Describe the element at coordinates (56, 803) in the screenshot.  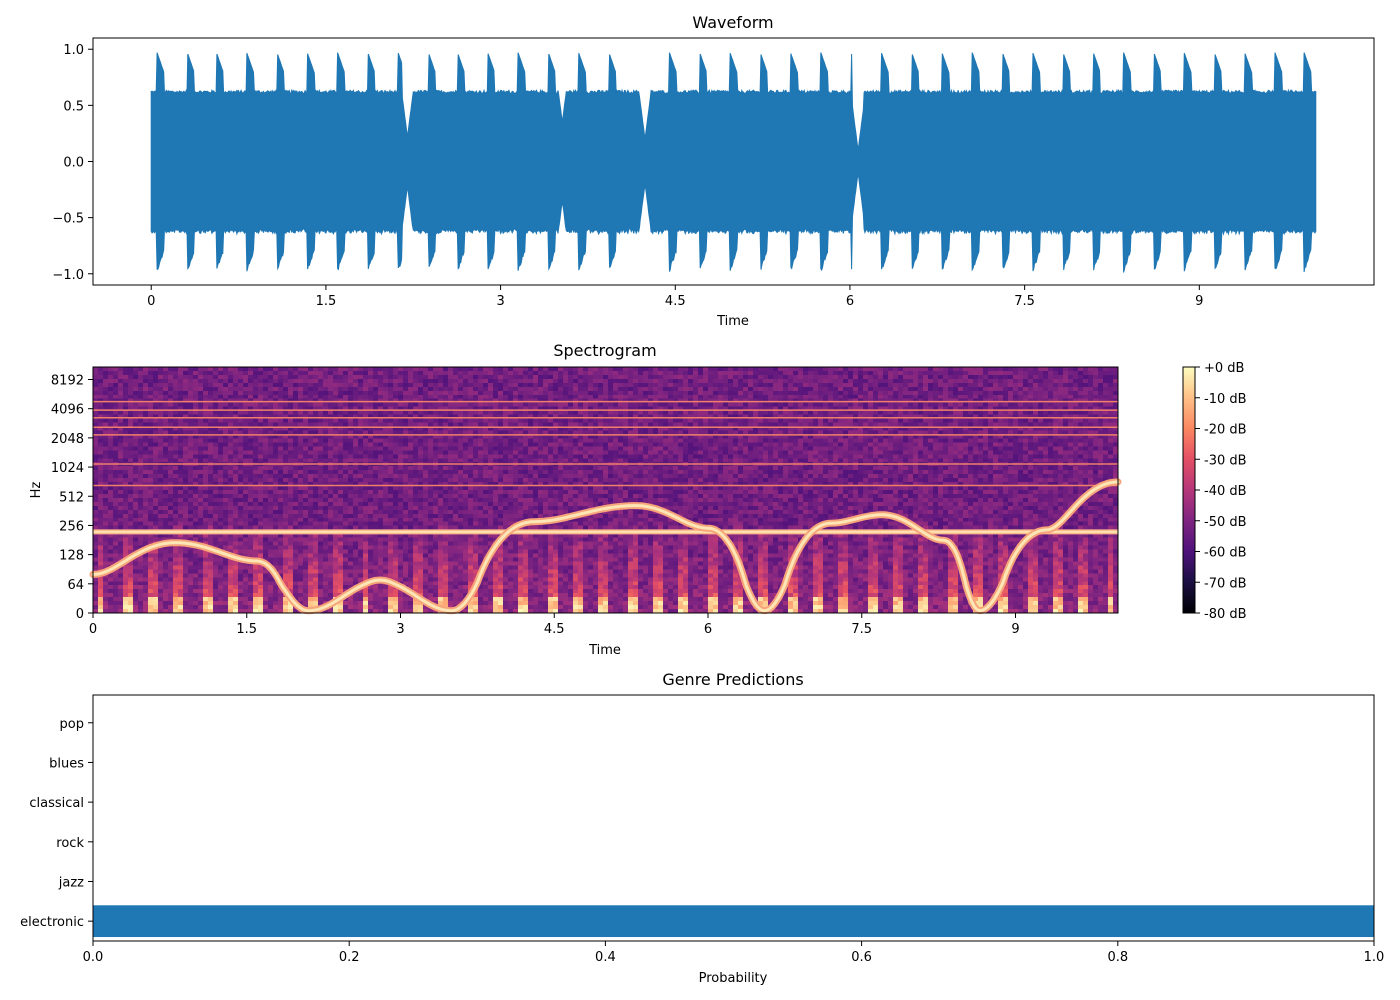
I see `genre-category-label: classical` at that location.